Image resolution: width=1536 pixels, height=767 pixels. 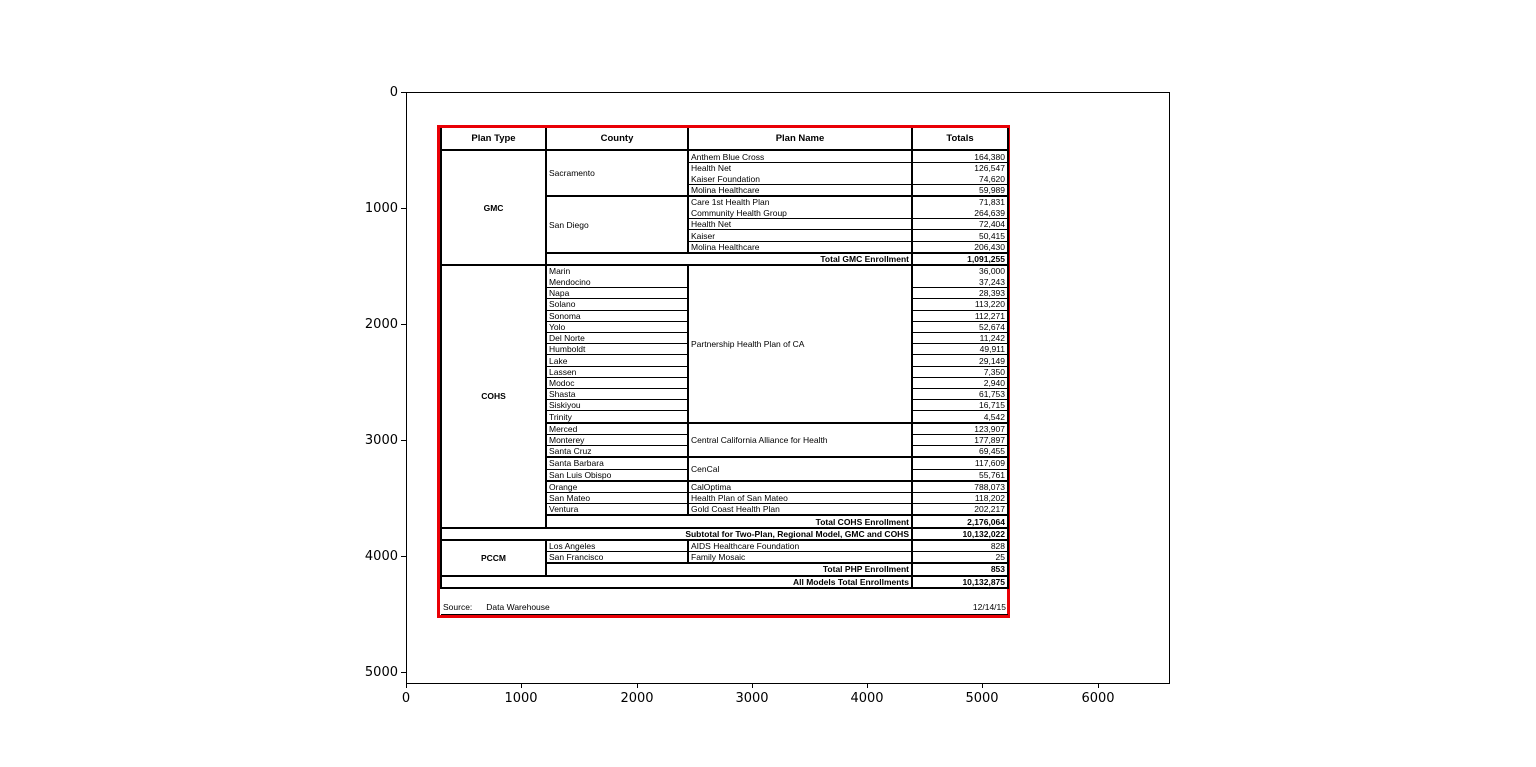 I want to click on total-row: Total PHP Enrollment 853, so click(x=725, y=570).